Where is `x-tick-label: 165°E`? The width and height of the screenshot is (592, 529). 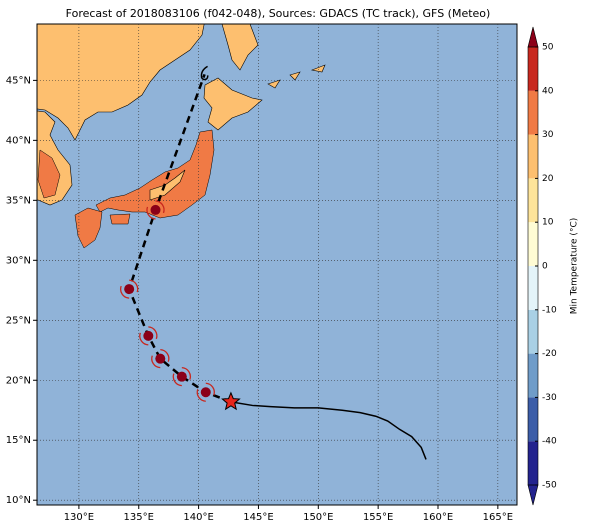
x-tick-label: 165°E is located at coordinates (498, 517).